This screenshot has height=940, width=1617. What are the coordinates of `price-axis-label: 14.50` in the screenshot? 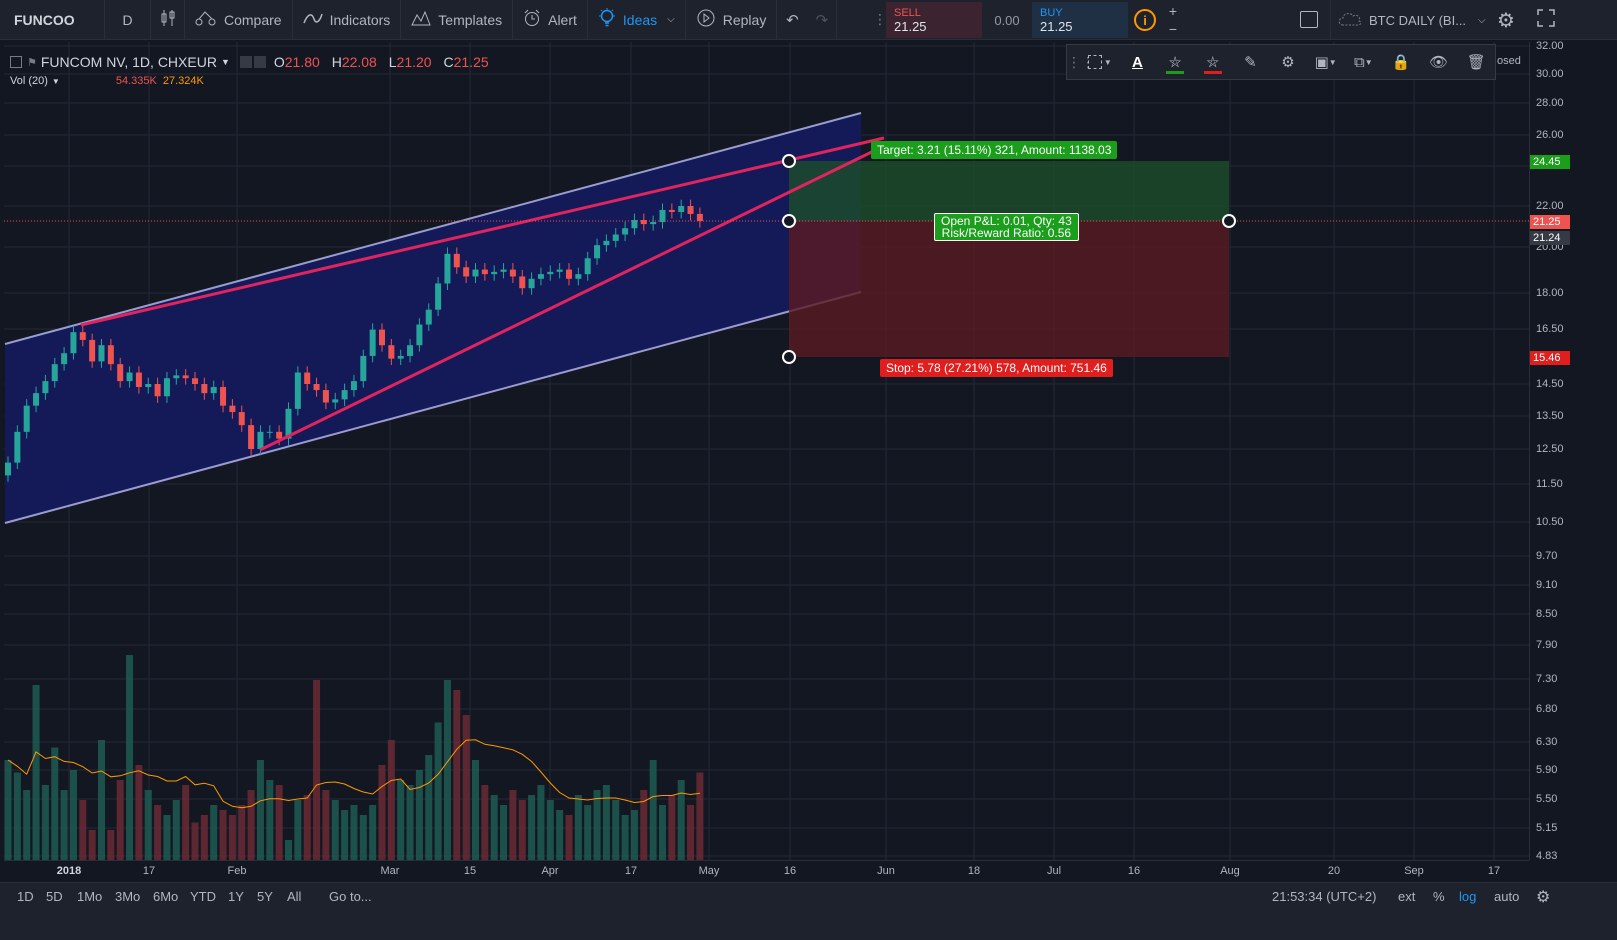 It's located at (1550, 384).